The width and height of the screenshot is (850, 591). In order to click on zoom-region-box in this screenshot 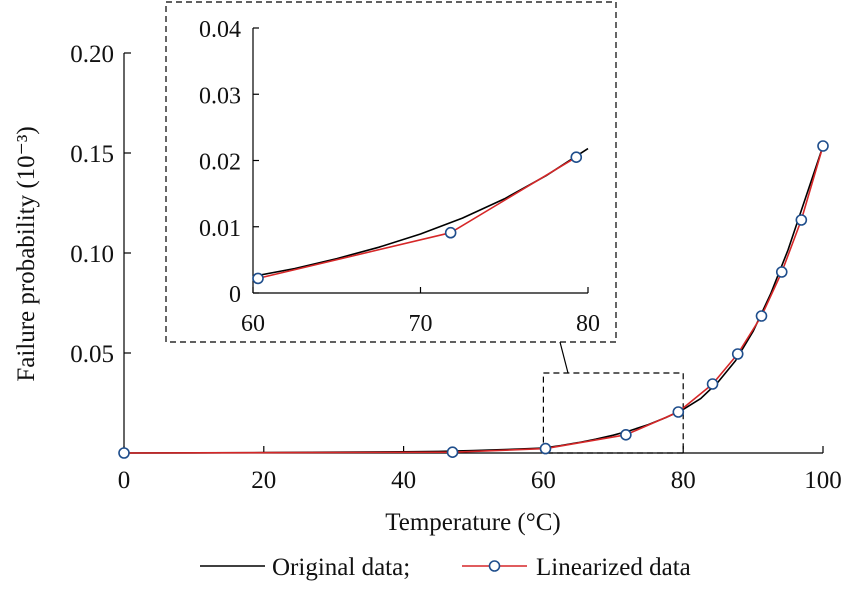, I will do `click(613, 413)`.